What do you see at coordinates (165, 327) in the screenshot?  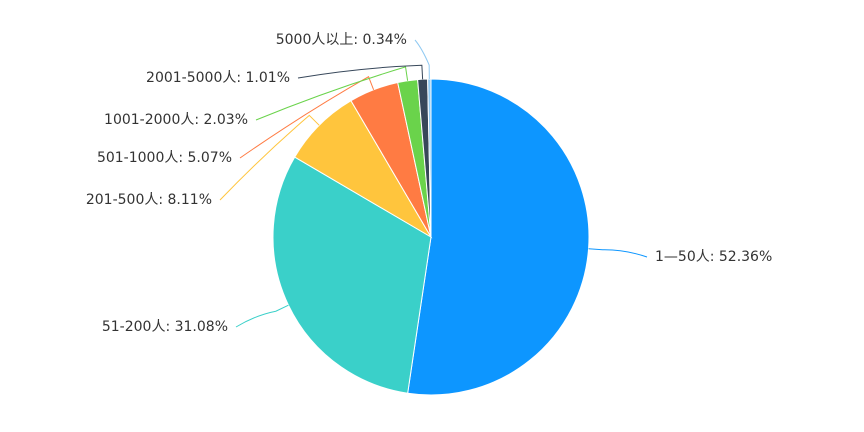 I see `slice-label: 51-200人: 31.08%` at bounding box center [165, 327].